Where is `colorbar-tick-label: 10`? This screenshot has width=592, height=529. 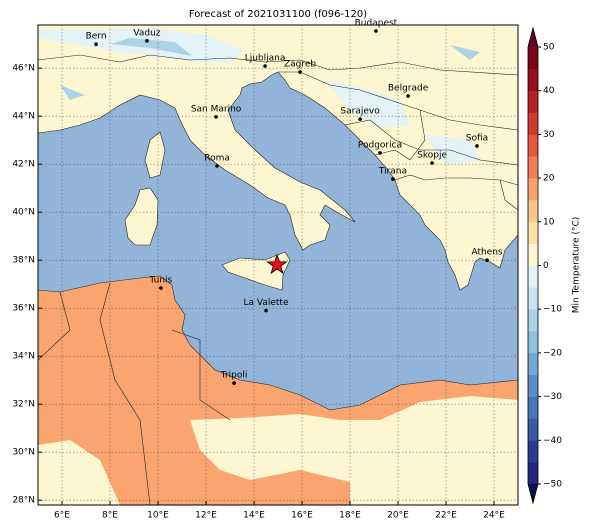
colorbar-tick-label: 10 is located at coordinates (549, 222).